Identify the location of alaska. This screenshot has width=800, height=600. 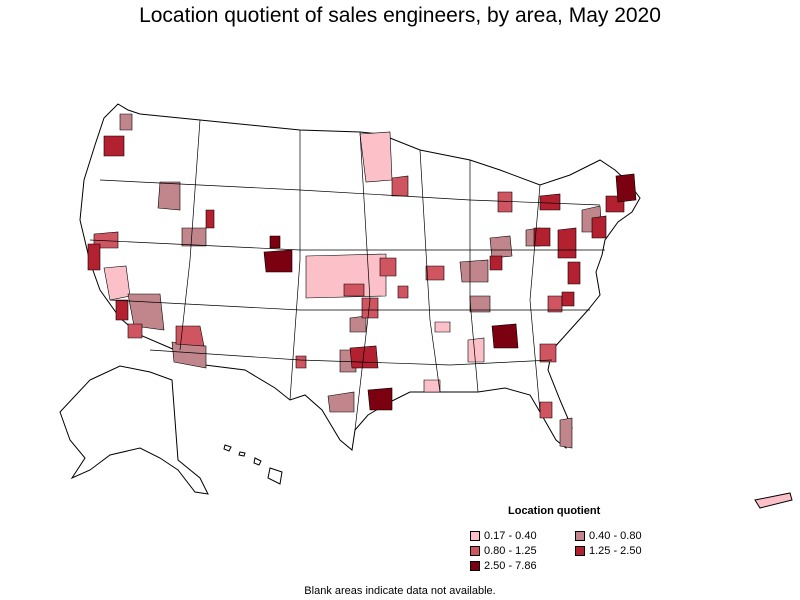
(134, 430).